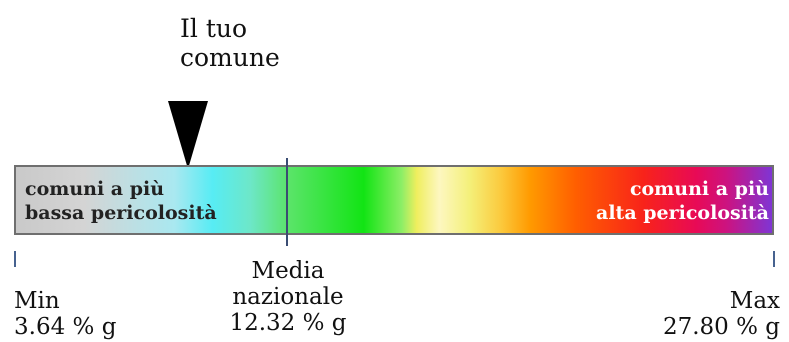 The height and width of the screenshot is (342, 789). I want to click on high-hazard-label: comuni a più alta pericolosità, so click(682, 201).